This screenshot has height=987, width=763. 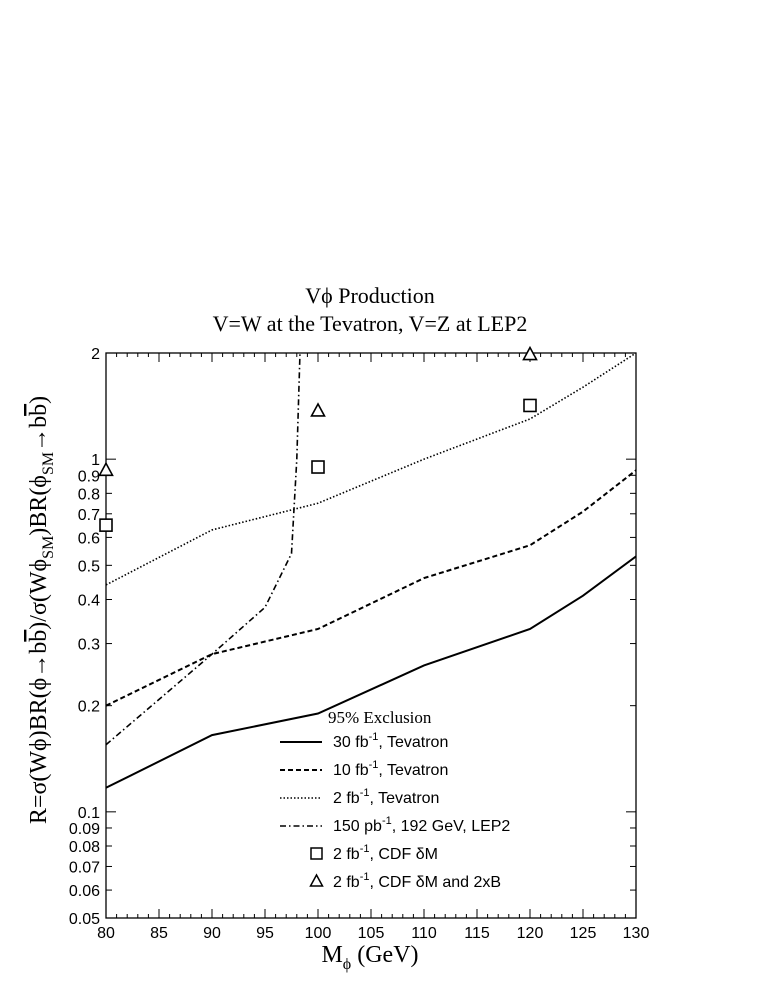 What do you see at coordinates (95, 354) in the screenshot?
I see `y-tick-label: 2` at bounding box center [95, 354].